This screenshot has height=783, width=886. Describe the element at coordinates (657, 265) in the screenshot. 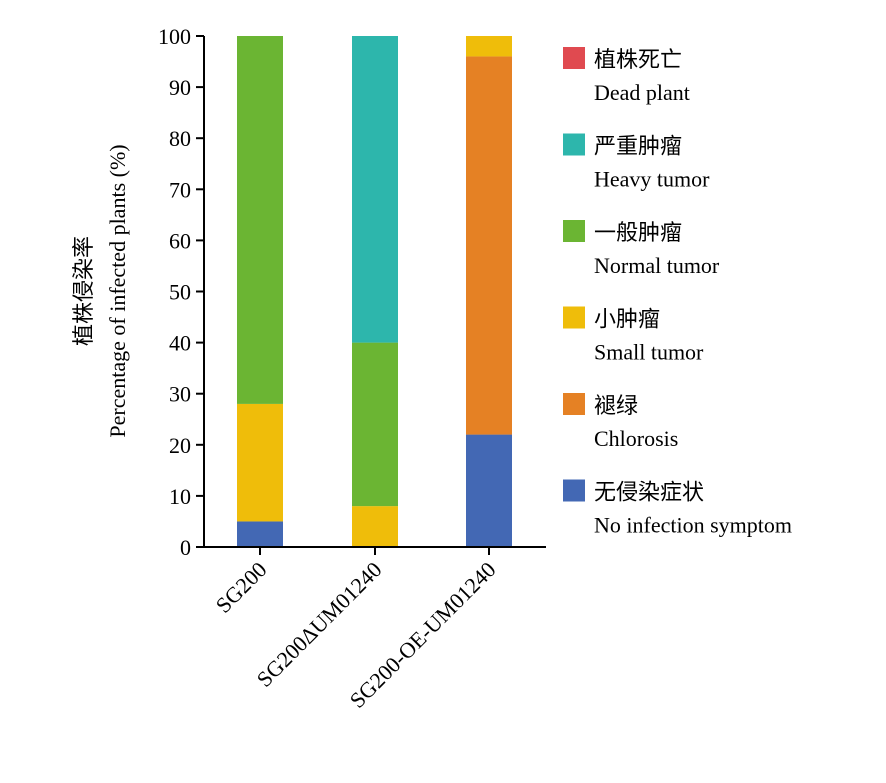

I see `legend-label-normal-tumor: Normal tumor` at that location.